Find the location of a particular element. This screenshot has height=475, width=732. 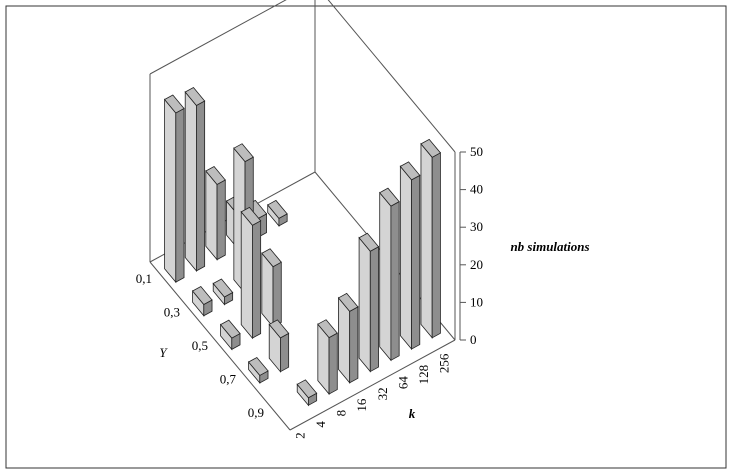

z-tick-label: 20 is located at coordinates (476, 264).